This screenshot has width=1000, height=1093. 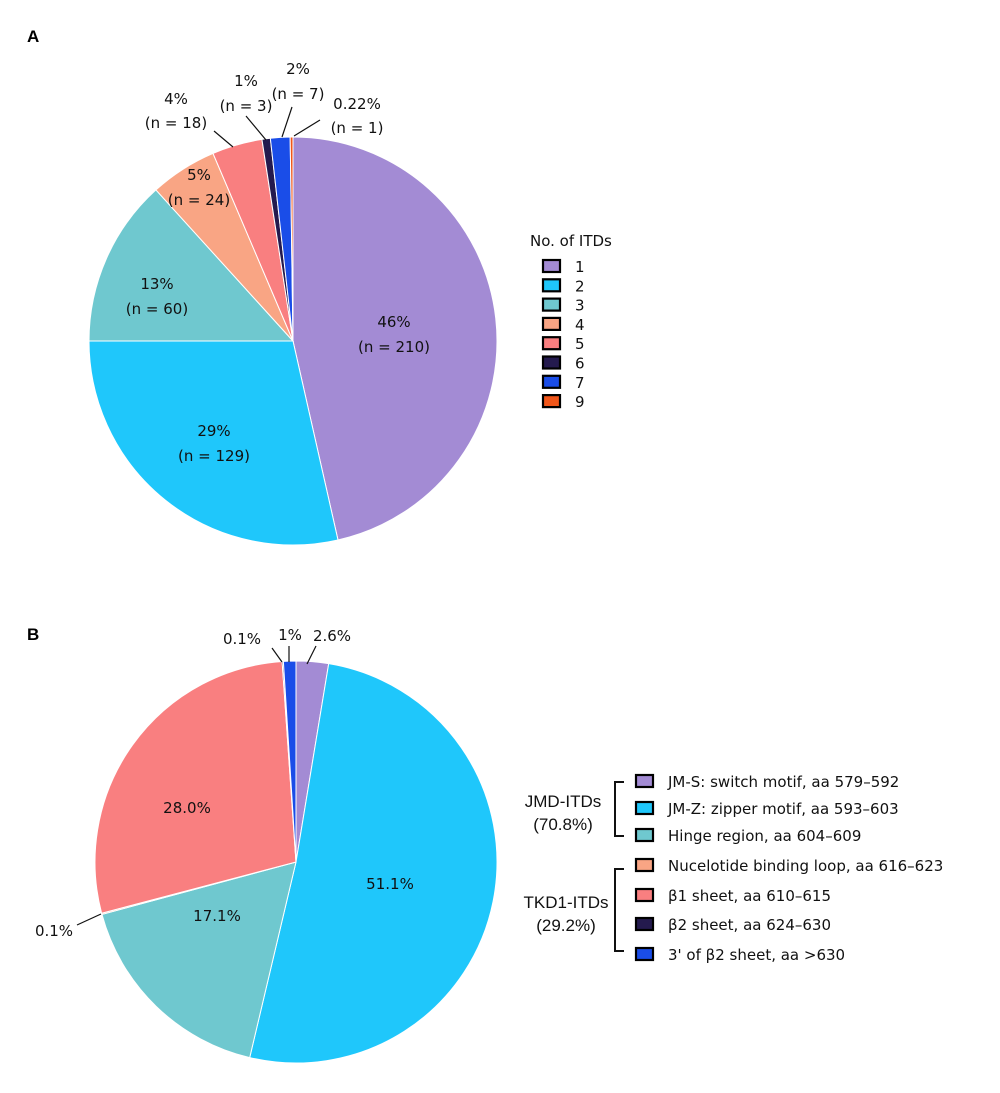 I want to click on slice-label-b-b1: 28.0%, so click(x=187, y=808).